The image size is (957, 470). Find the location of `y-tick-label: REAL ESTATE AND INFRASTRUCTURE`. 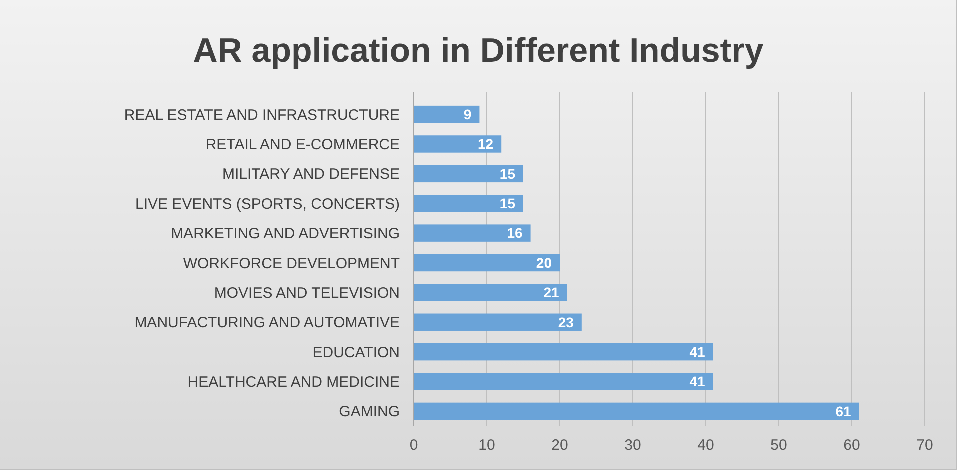

y-tick-label: REAL ESTATE AND INFRASTRUCTURE is located at coordinates (262, 115).